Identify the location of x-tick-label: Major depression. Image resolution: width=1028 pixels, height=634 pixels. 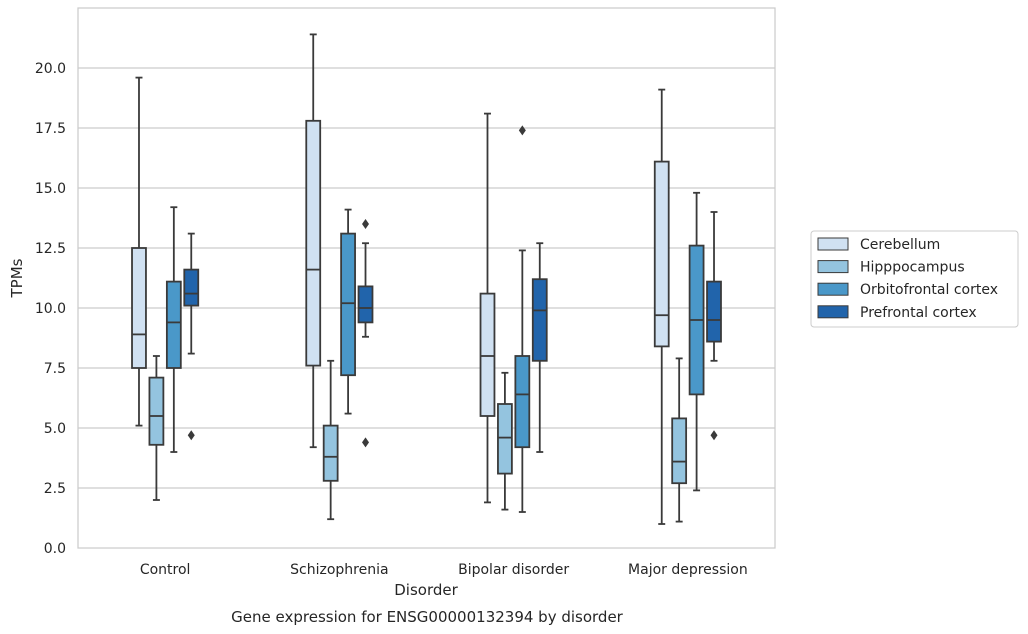
(688, 570).